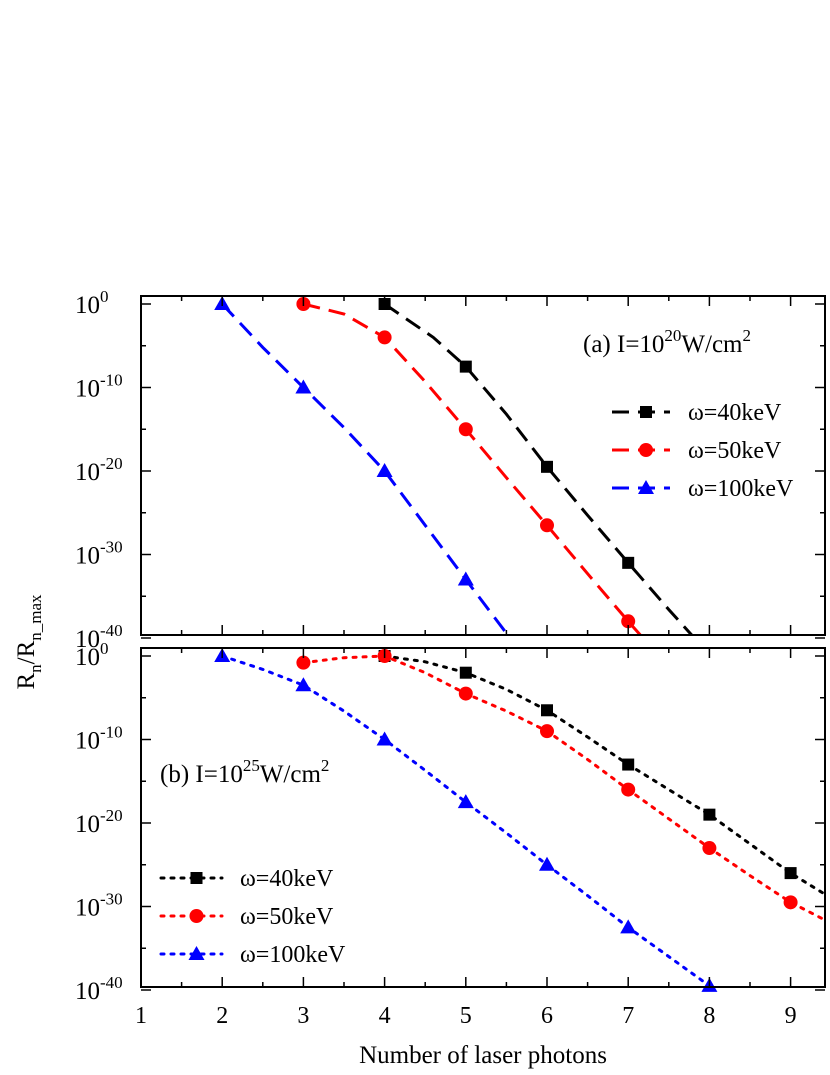 The height and width of the screenshot is (1075, 830). Describe the element at coordinates (92, 655) in the screenshot. I see `y-tick-label-b-0: 100` at that location.